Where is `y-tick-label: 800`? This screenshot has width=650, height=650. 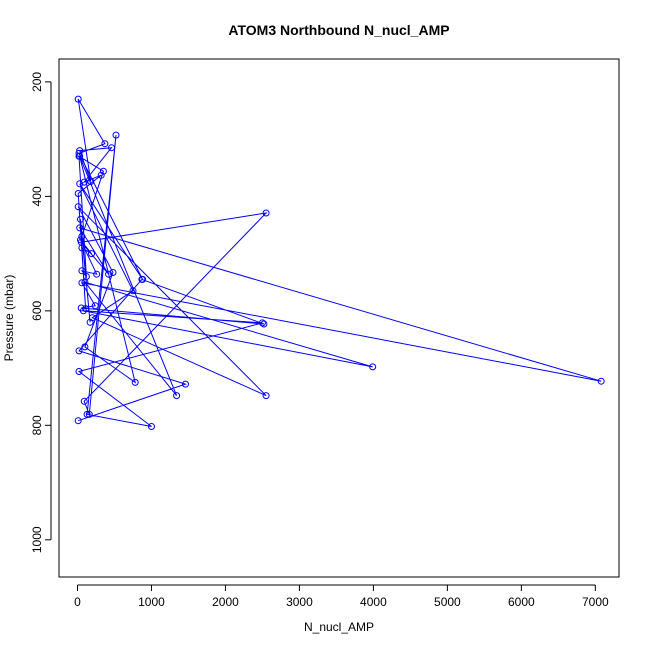 y-tick-label: 800 is located at coordinates (37, 425).